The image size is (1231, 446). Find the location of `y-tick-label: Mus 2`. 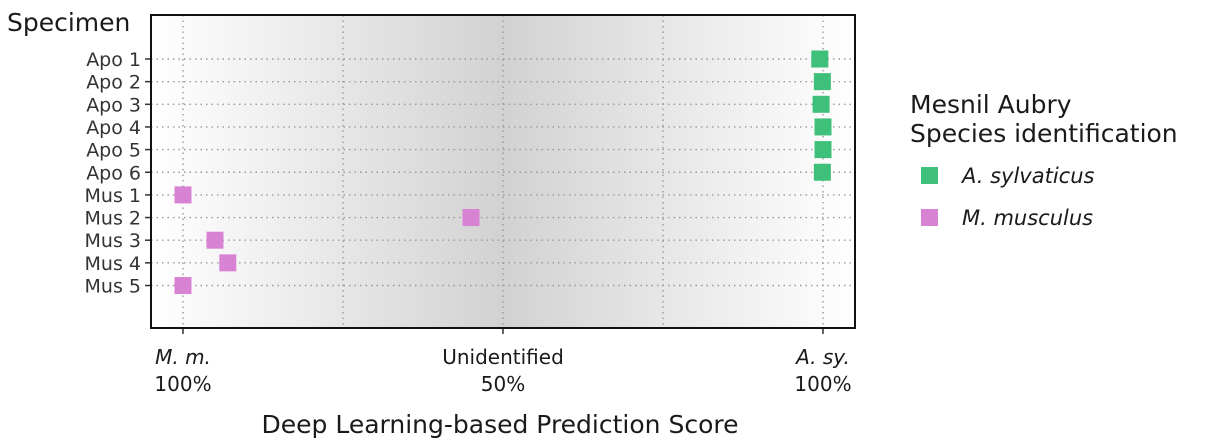

y-tick-label: Mus 2 is located at coordinates (113, 219).